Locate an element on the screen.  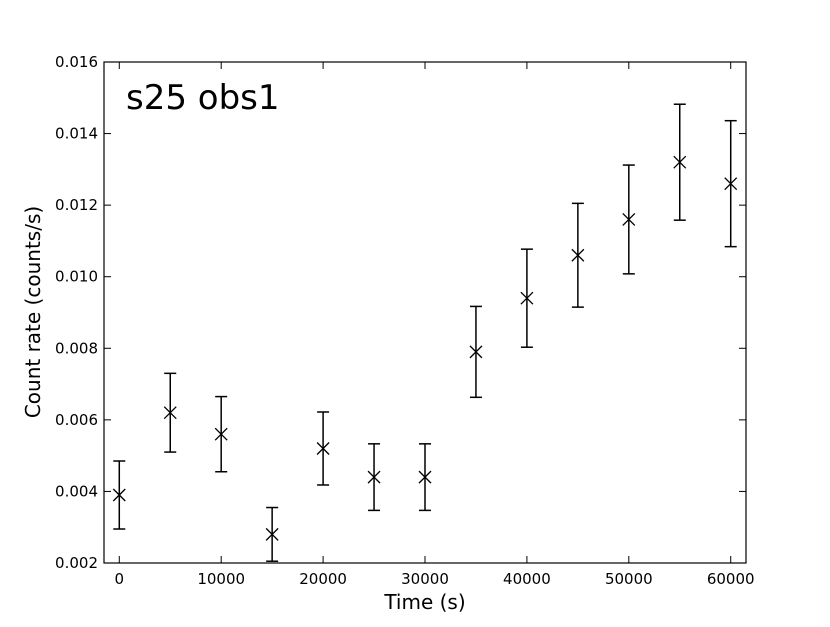
x-tick-label: 30000 is located at coordinates (425, 579).